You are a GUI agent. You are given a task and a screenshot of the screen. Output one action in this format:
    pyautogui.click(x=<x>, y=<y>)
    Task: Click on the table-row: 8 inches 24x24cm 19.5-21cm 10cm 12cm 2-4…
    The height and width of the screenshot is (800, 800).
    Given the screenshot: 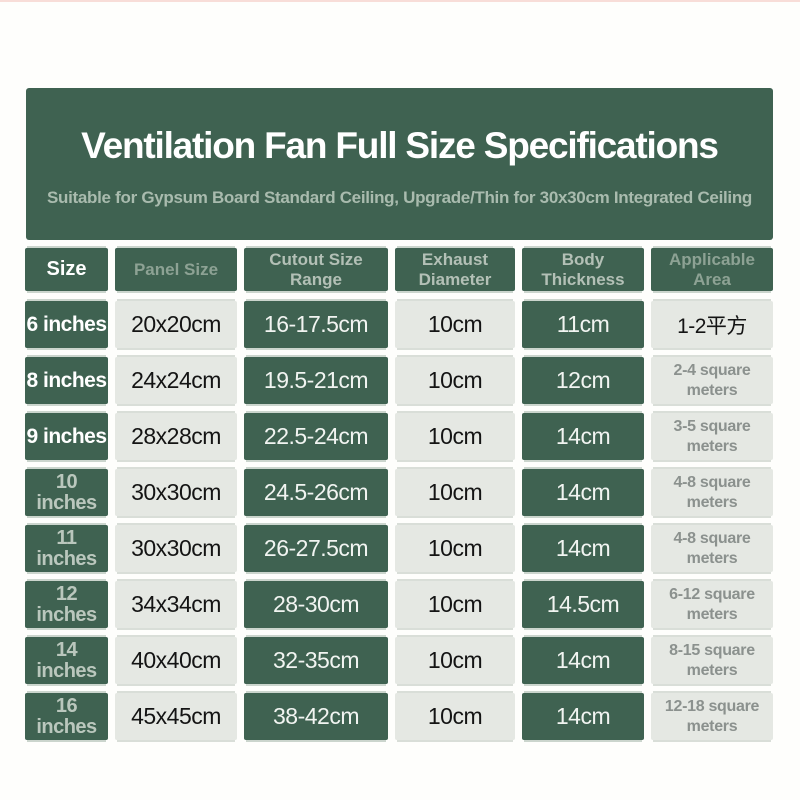 What is the action you would take?
    pyautogui.click(x=399, y=380)
    